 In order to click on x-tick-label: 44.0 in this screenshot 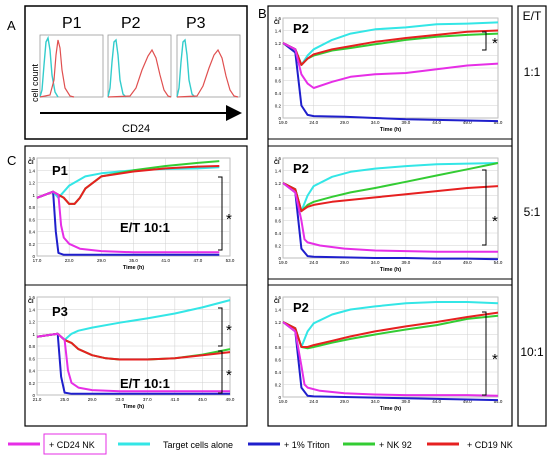, I will do `click(436, 262)`.